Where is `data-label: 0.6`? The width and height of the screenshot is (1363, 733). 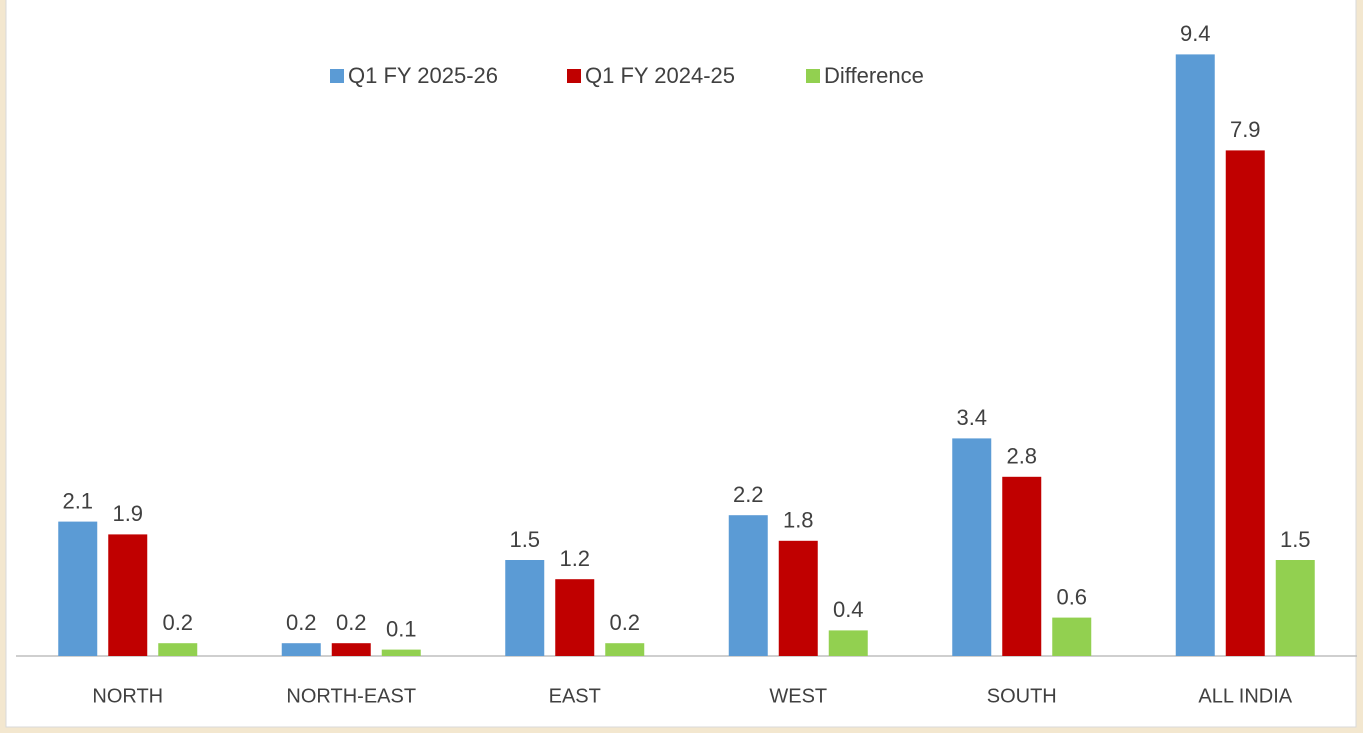
data-label: 0.6 is located at coordinates (1071, 596).